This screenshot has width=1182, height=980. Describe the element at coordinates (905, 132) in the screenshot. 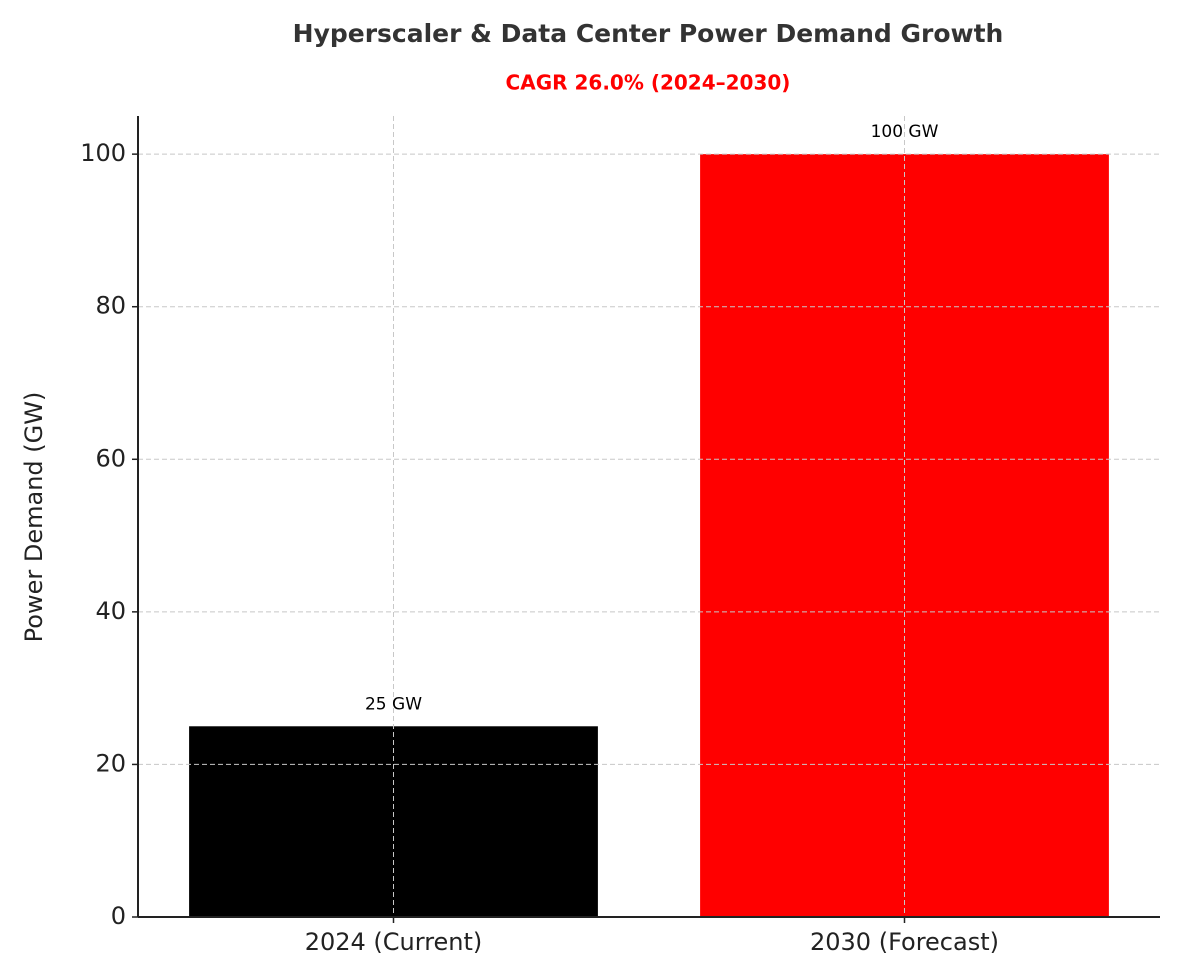

I see `value-label: 100 GW` at that location.